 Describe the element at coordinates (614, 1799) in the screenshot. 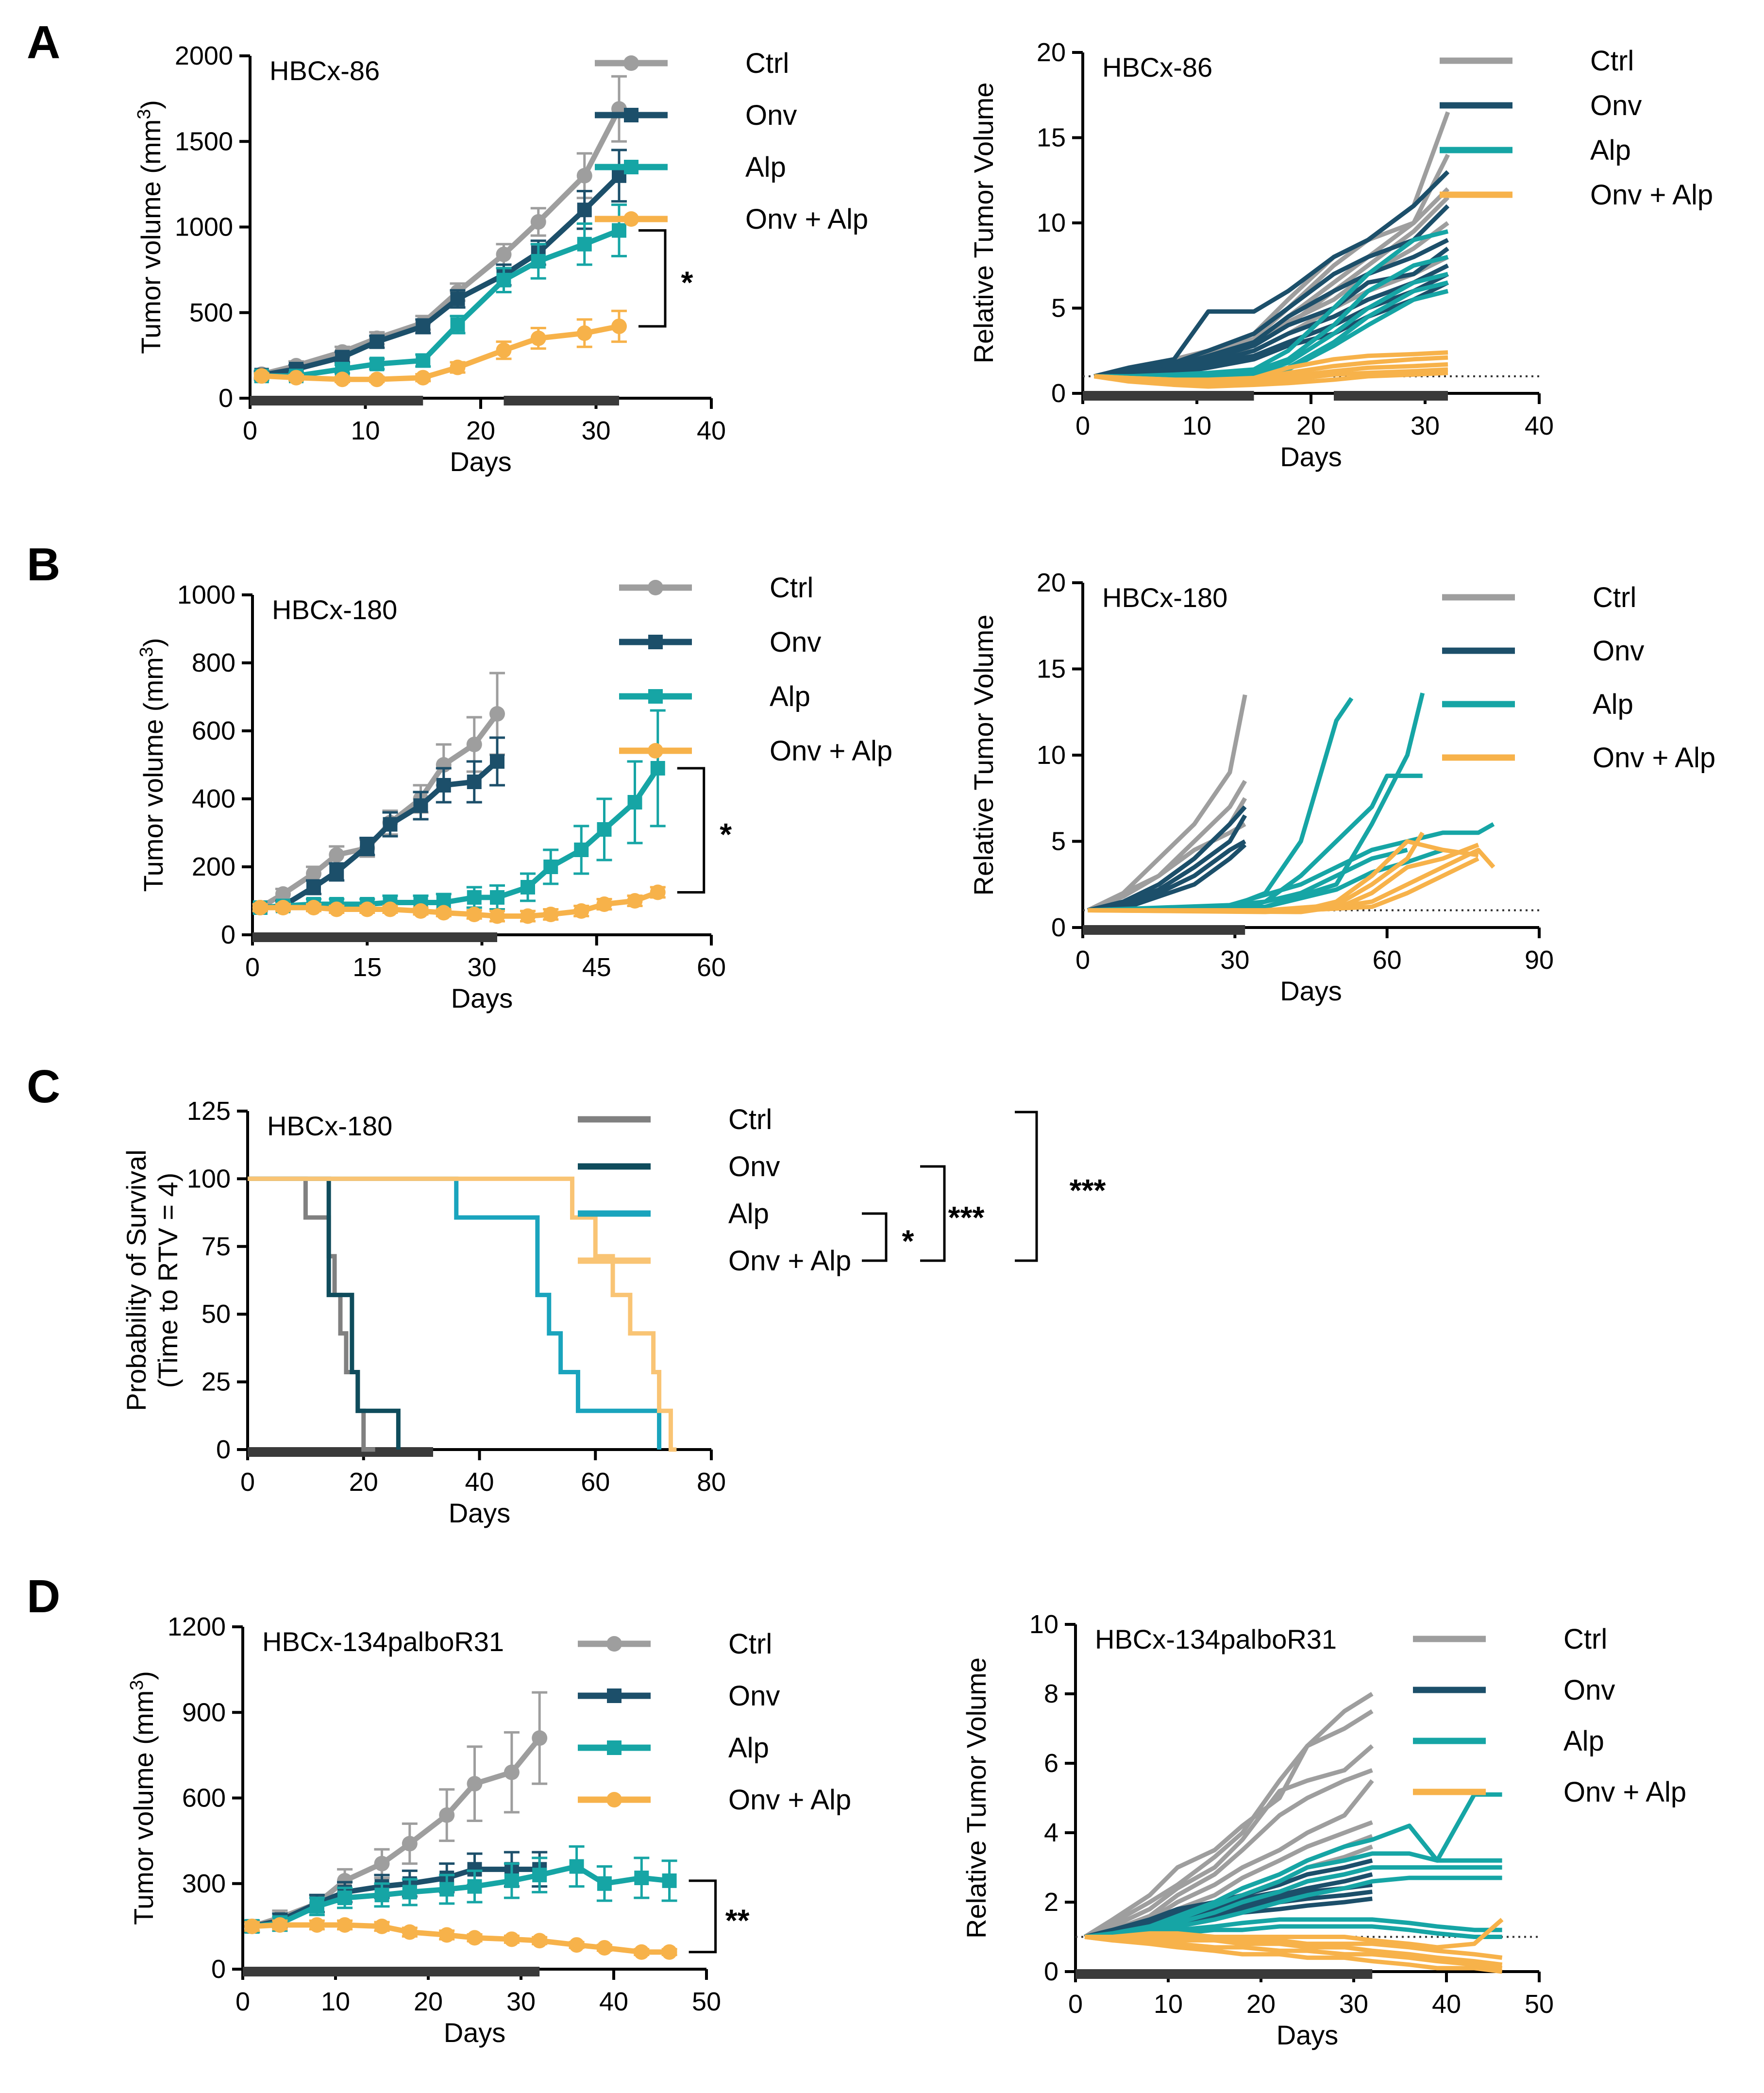

I see `d-left-legend-point-combo` at that location.